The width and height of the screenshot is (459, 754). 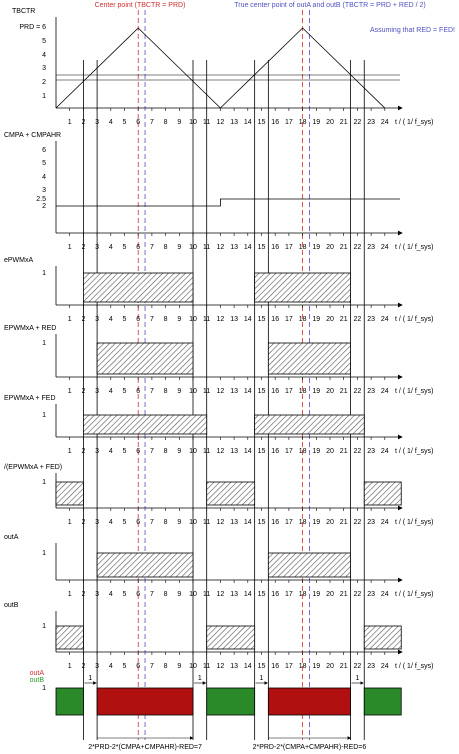 I want to click on y-label: 4, so click(x=44, y=177).